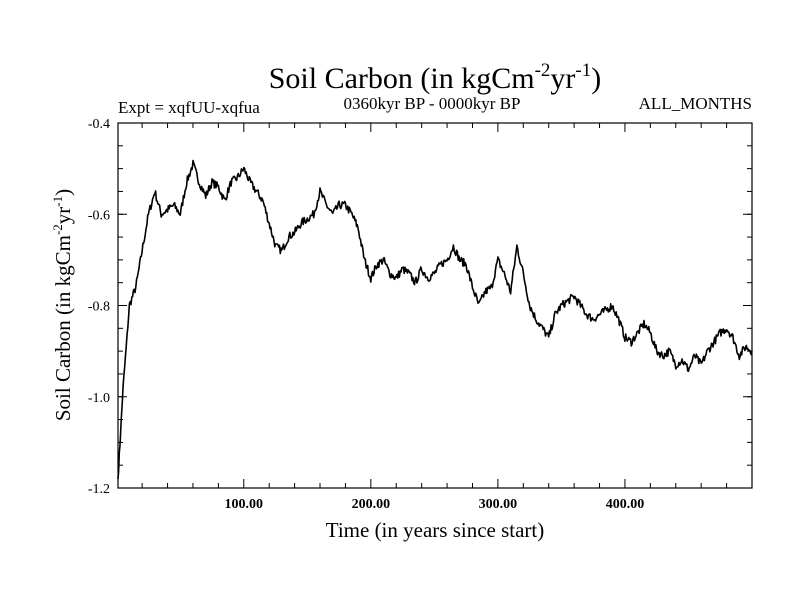 This screenshot has width=800, height=600. I want to click on subtitle-right: ALL_MONTHS, so click(695, 103).